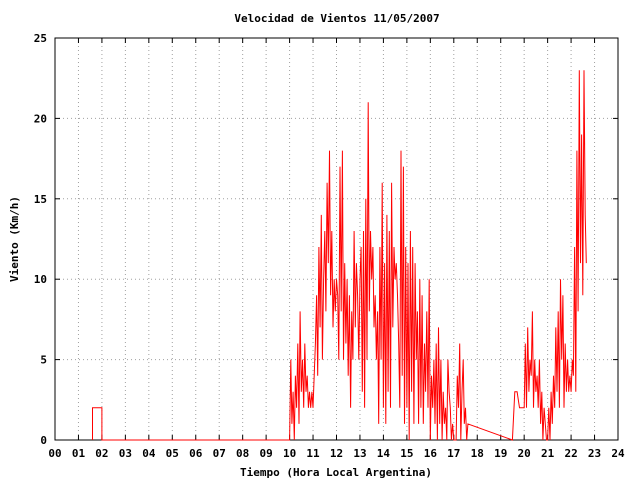 This screenshot has width=640, height=480. Describe the element at coordinates (149, 453) in the screenshot. I see `x-tick-label: 04` at that location.